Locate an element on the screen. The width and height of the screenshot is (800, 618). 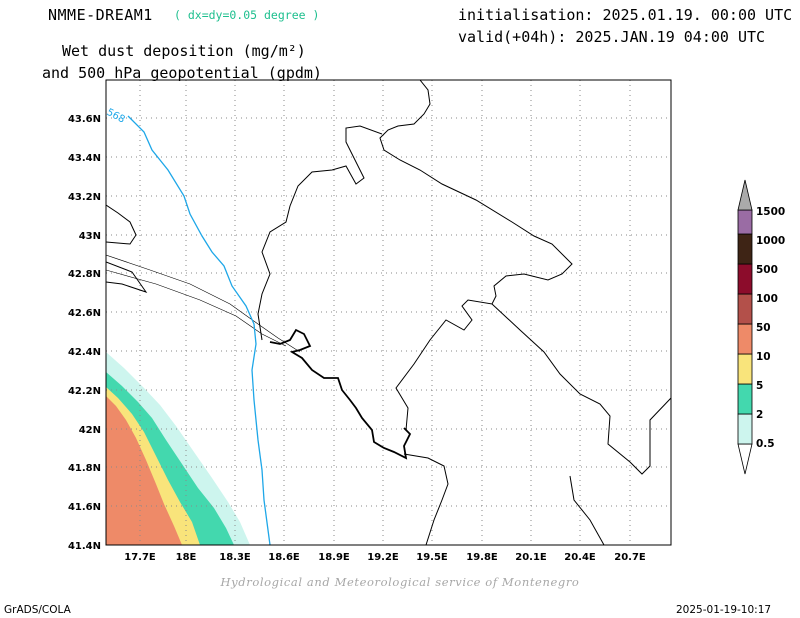
lat-tick-label: 43.6N is located at coordinates (84, 119).